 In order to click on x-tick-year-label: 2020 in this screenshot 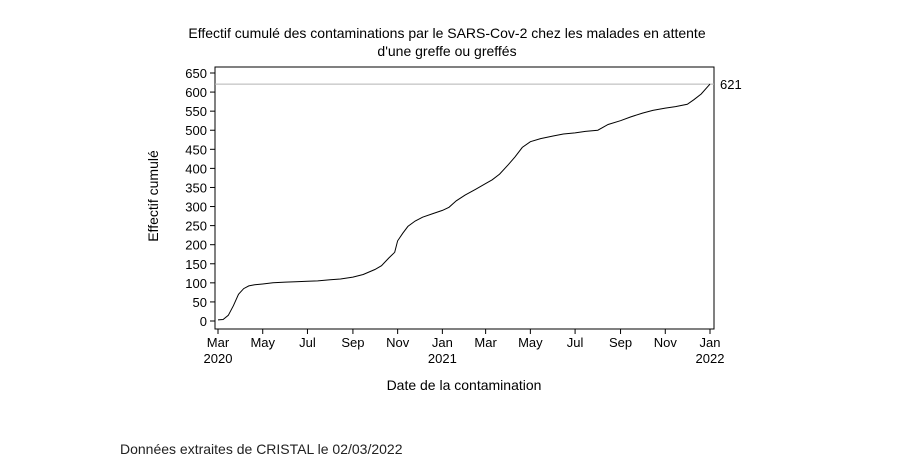, I will do `click(218, 358)`.